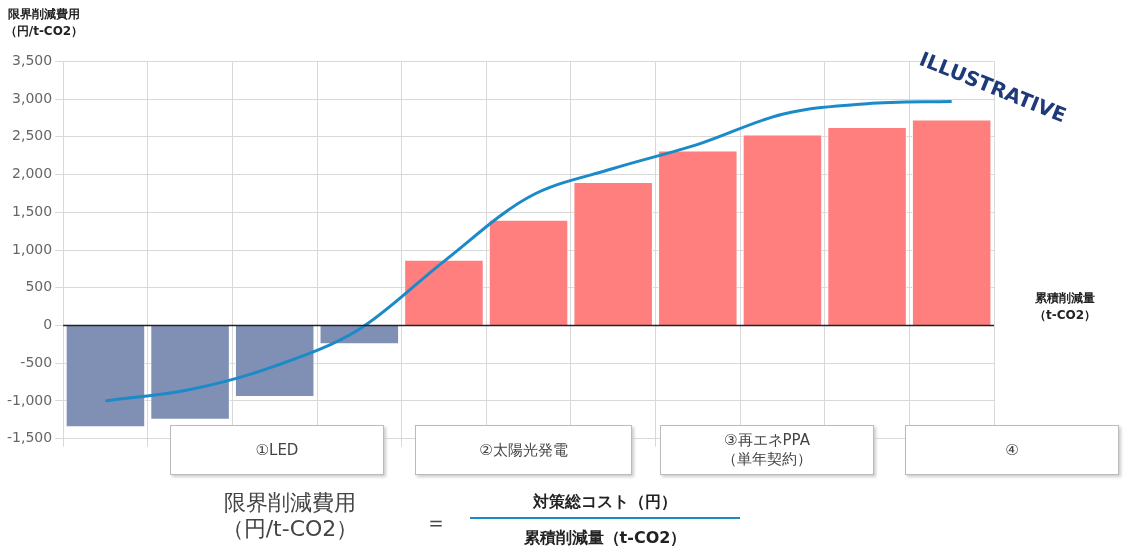 The height and width of the screenshot is (555, 1146). Describe the element at coordinates (290, 516) in the screenshot. I see `text: 限界削減費用（円/t-CO2）` at that location.